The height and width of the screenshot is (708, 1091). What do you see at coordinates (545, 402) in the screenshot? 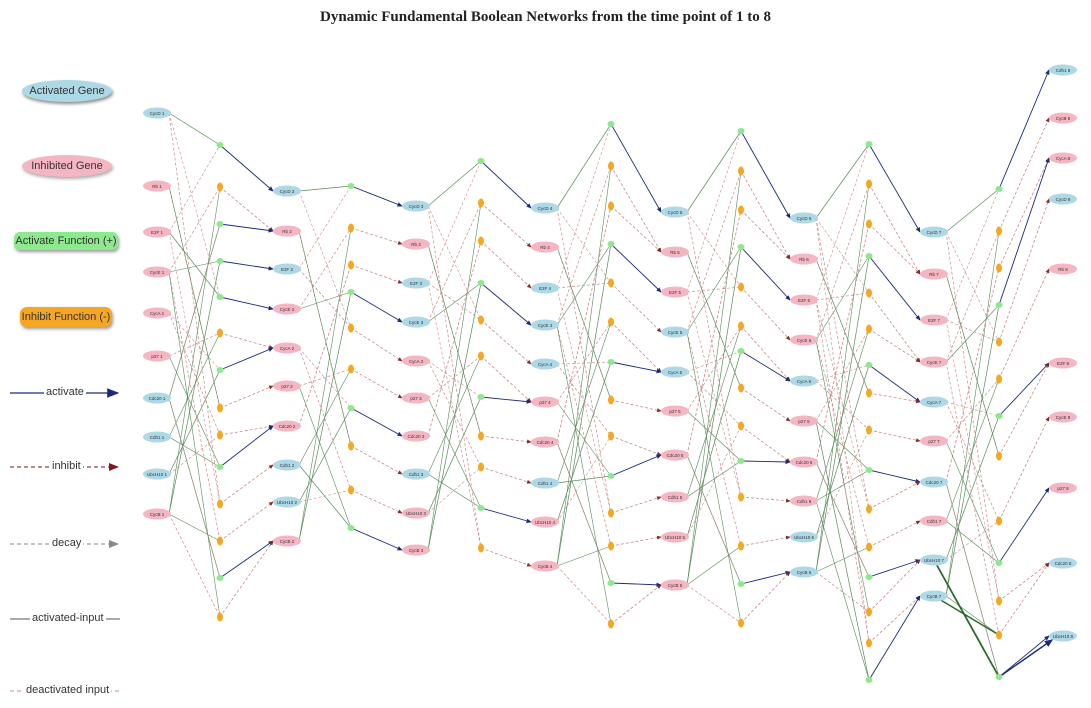
I see `gene-node: p27 4` at bounding box center [545, 402].